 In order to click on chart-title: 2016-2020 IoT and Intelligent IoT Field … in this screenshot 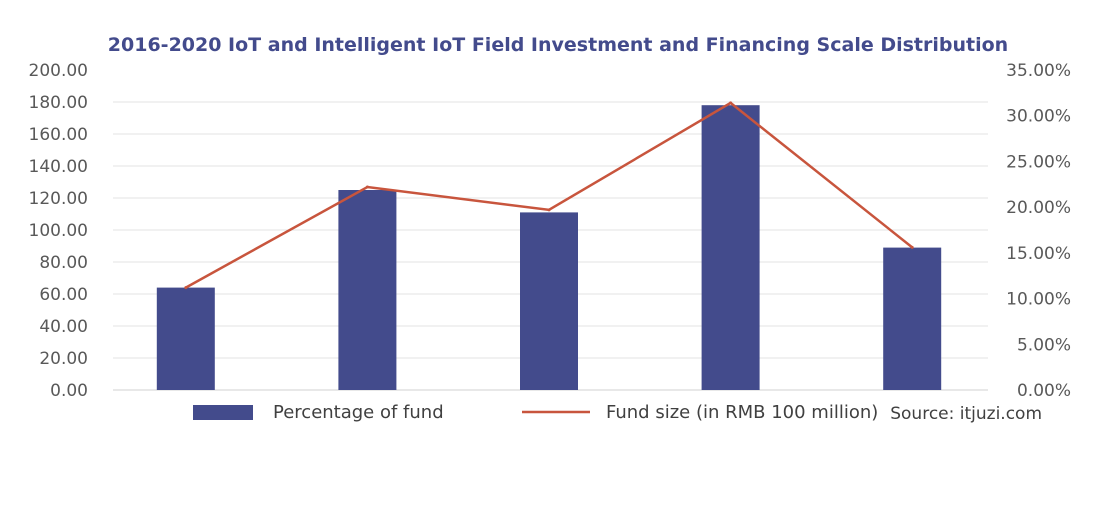, I will do `click(558, 45)`.